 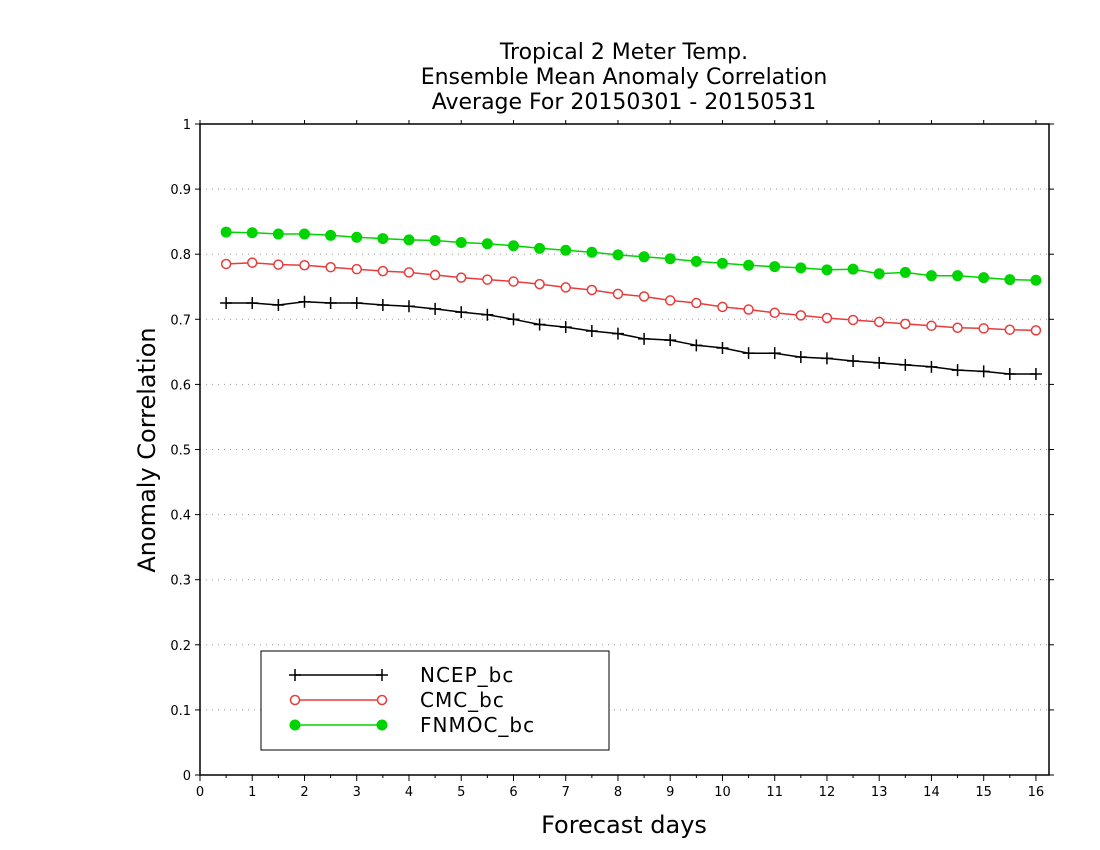 What do you see at coordinates (147, 449) in the screenshot?
I see `y-axis-label: Anomaly Correlation` at bounding box center [147, 449].